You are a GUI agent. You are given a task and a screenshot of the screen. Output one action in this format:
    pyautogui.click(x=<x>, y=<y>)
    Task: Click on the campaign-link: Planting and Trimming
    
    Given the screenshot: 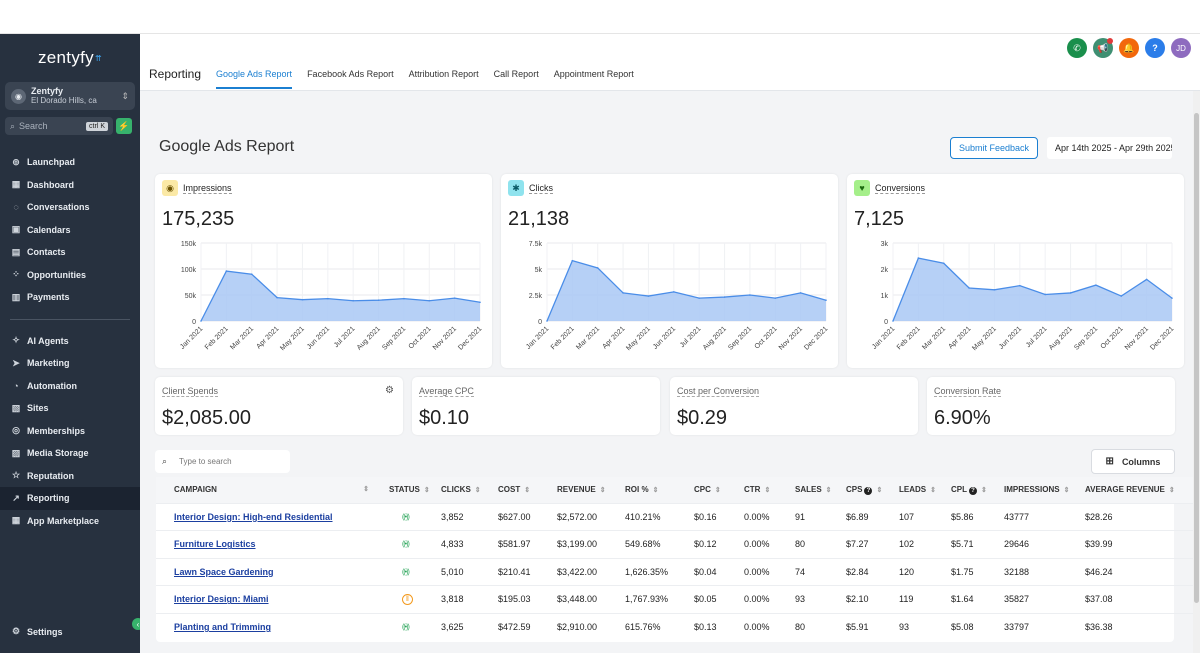 What is the action you would take?
    pyautogui.click(x=223, y=627)
    